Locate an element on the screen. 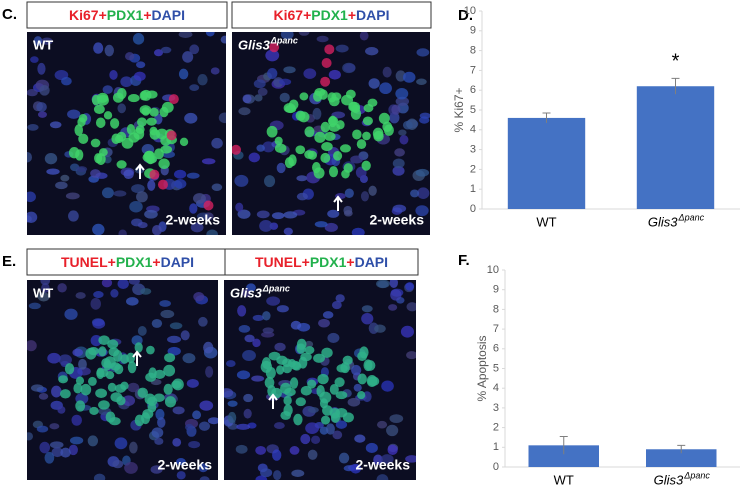 The width and height of the screenshot is (750, 489). arrow is located at coordinates (273, 401).